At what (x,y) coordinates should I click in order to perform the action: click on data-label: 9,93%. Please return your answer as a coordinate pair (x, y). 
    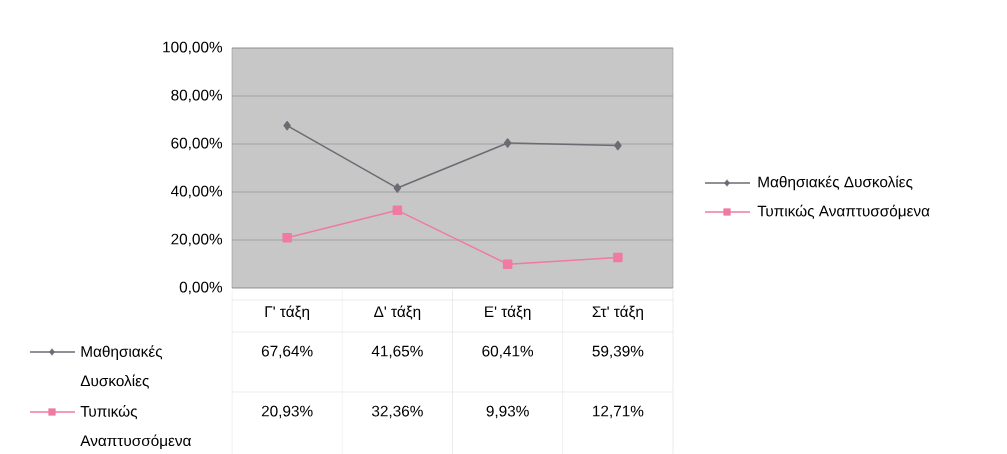
    Looking at the image, I should click on (507, 412).